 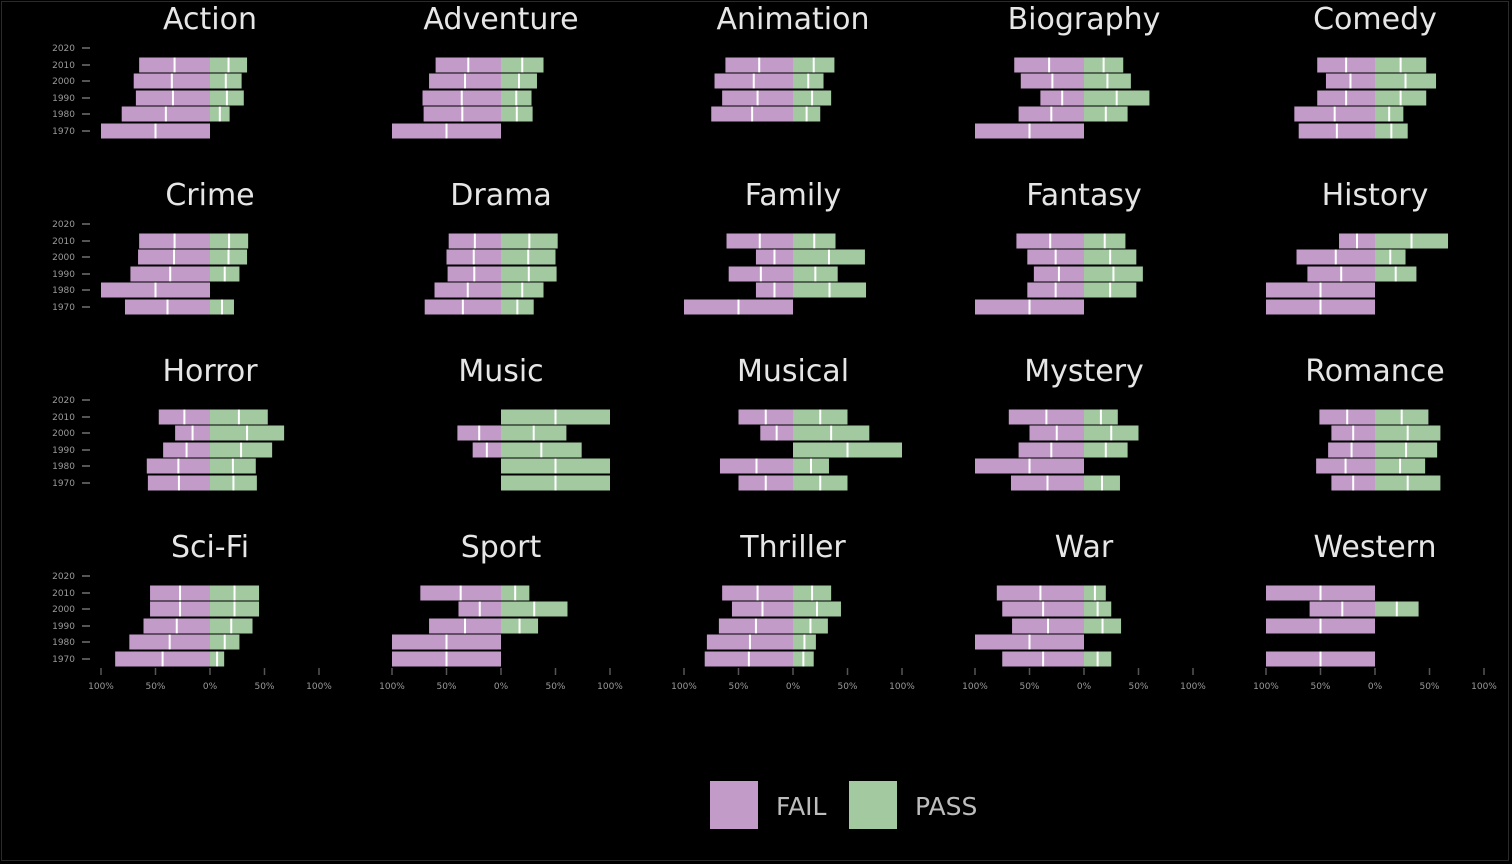 What do you see at coordinates (790, 62) in the screenshot?
I see `facet-animation: Animation` at bounding box center [790, 62].